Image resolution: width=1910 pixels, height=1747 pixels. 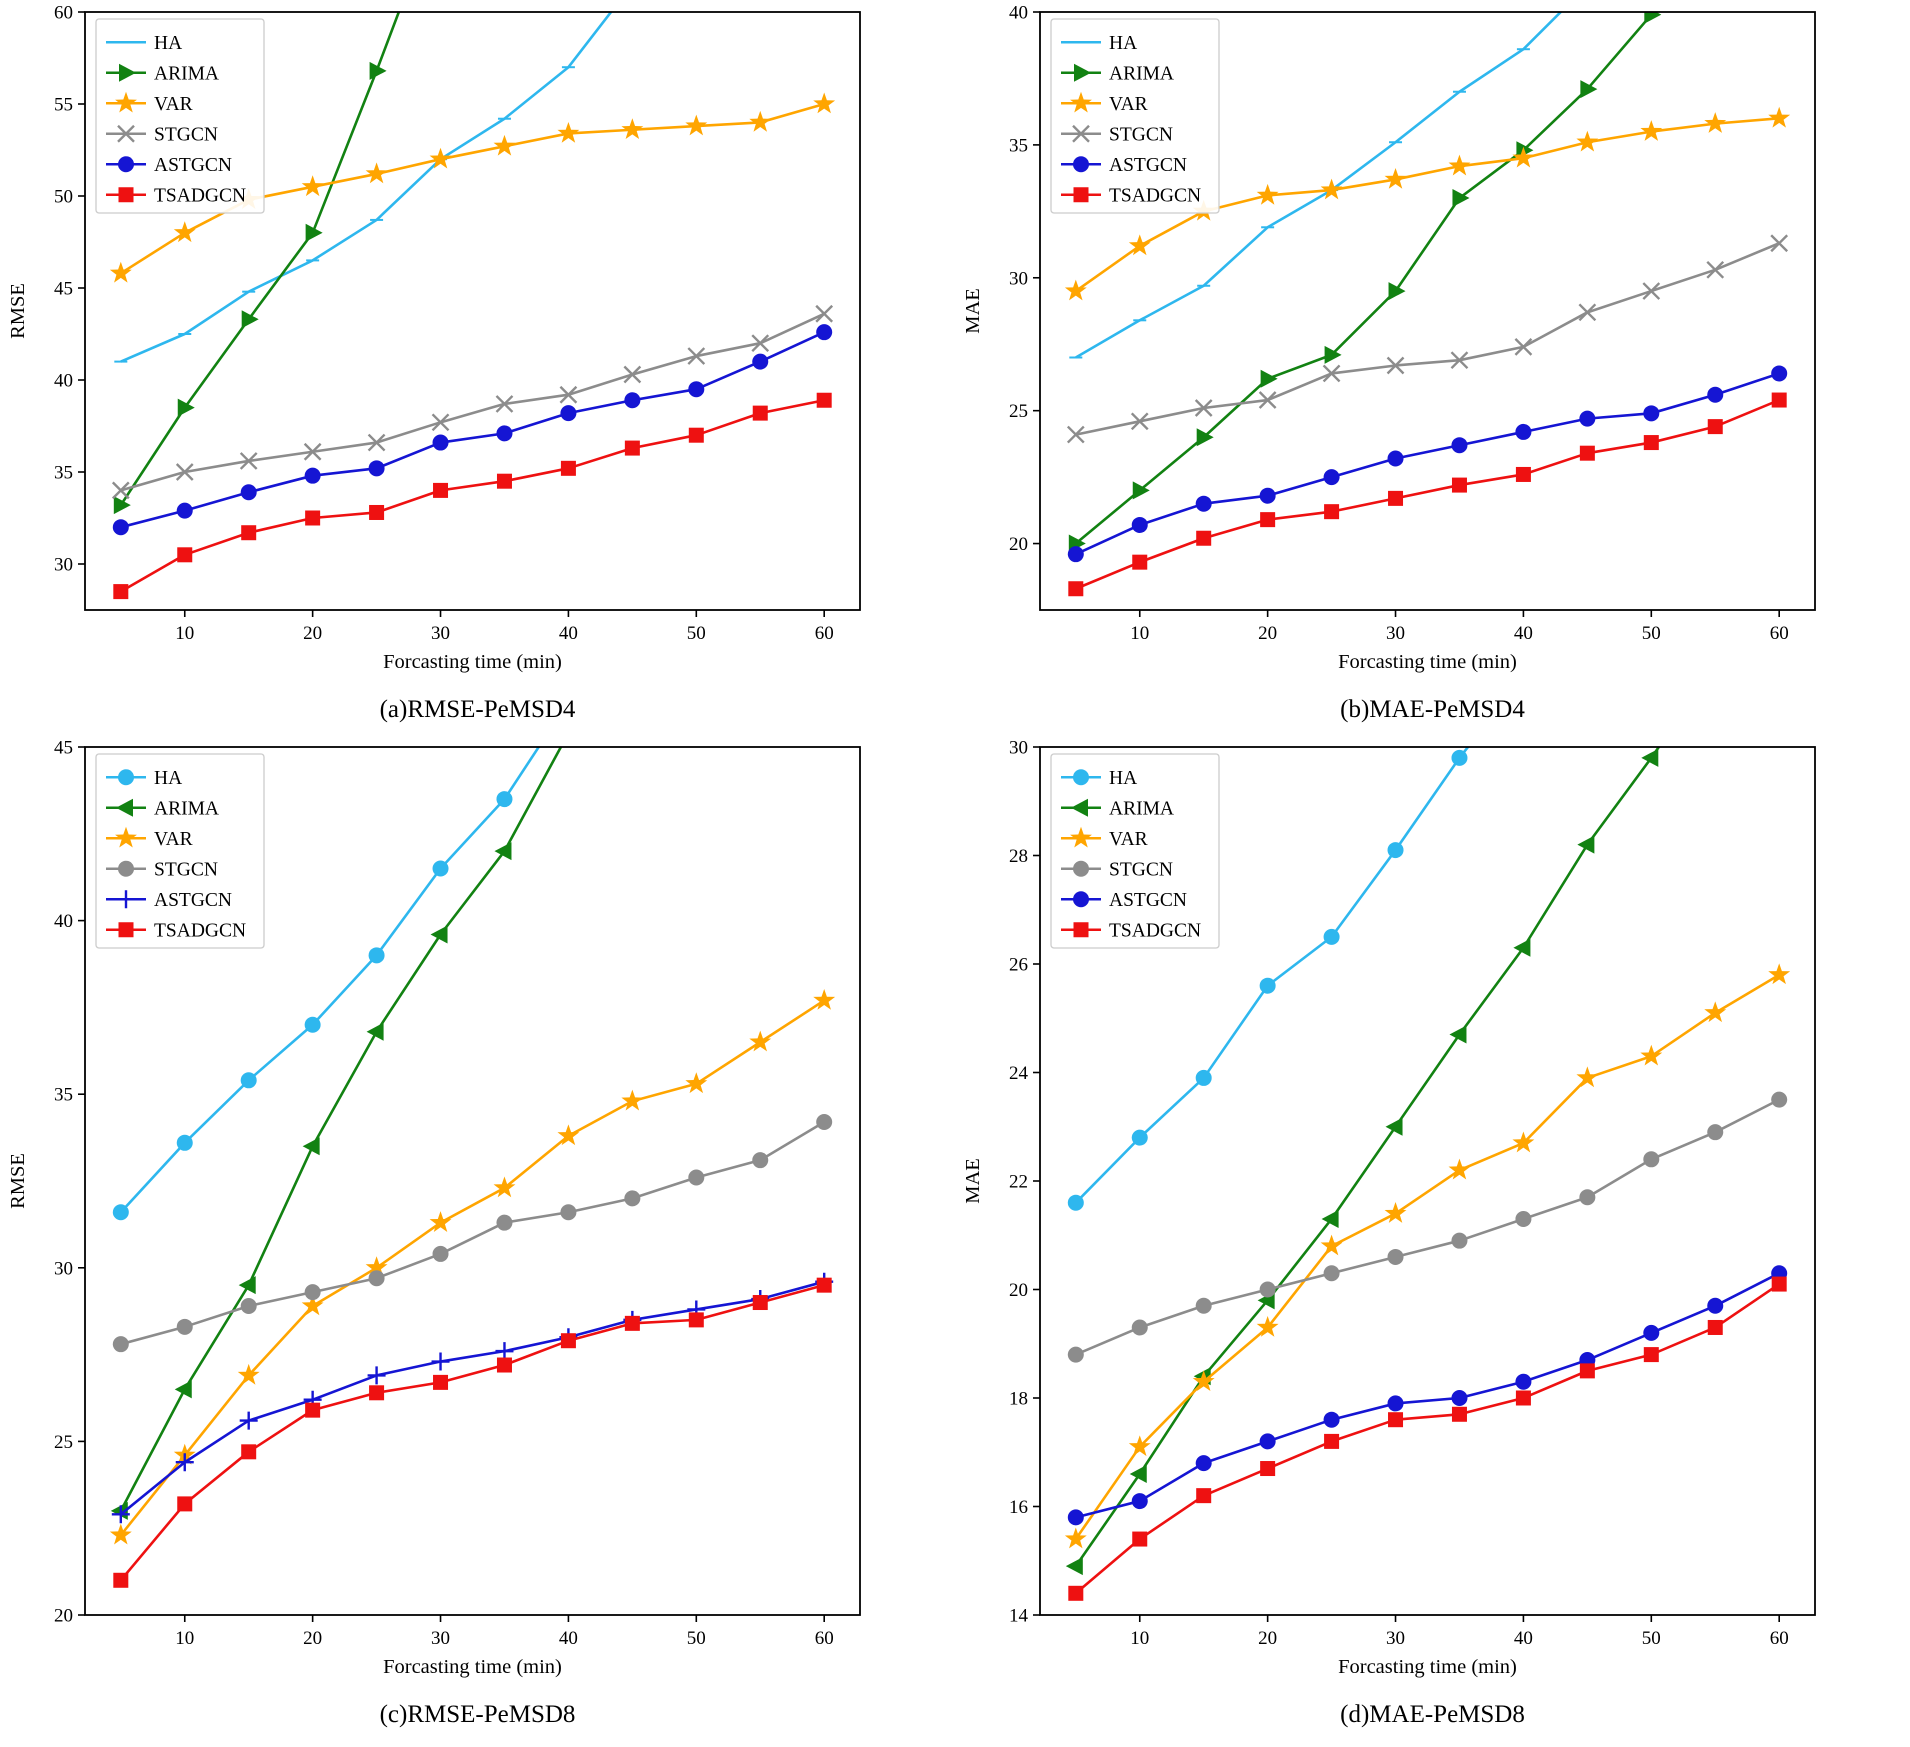 I want to click on svg-text: 25, so click(x=63, y=1442).